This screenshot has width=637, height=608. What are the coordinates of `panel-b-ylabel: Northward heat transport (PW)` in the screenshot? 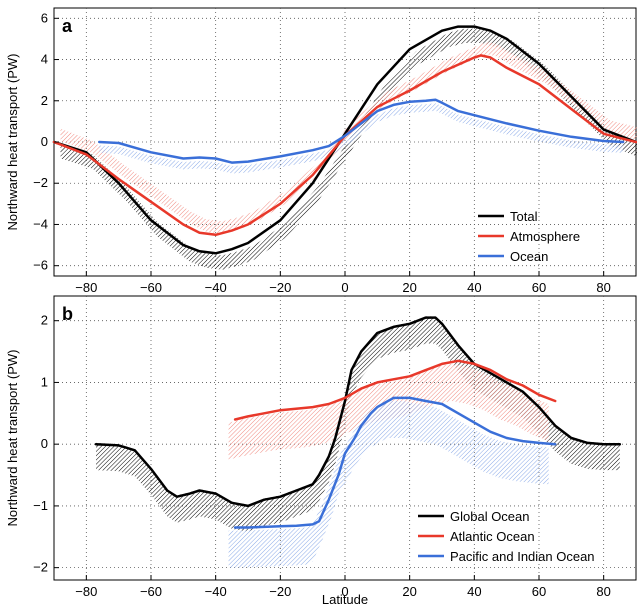 It's located at (12, 437).